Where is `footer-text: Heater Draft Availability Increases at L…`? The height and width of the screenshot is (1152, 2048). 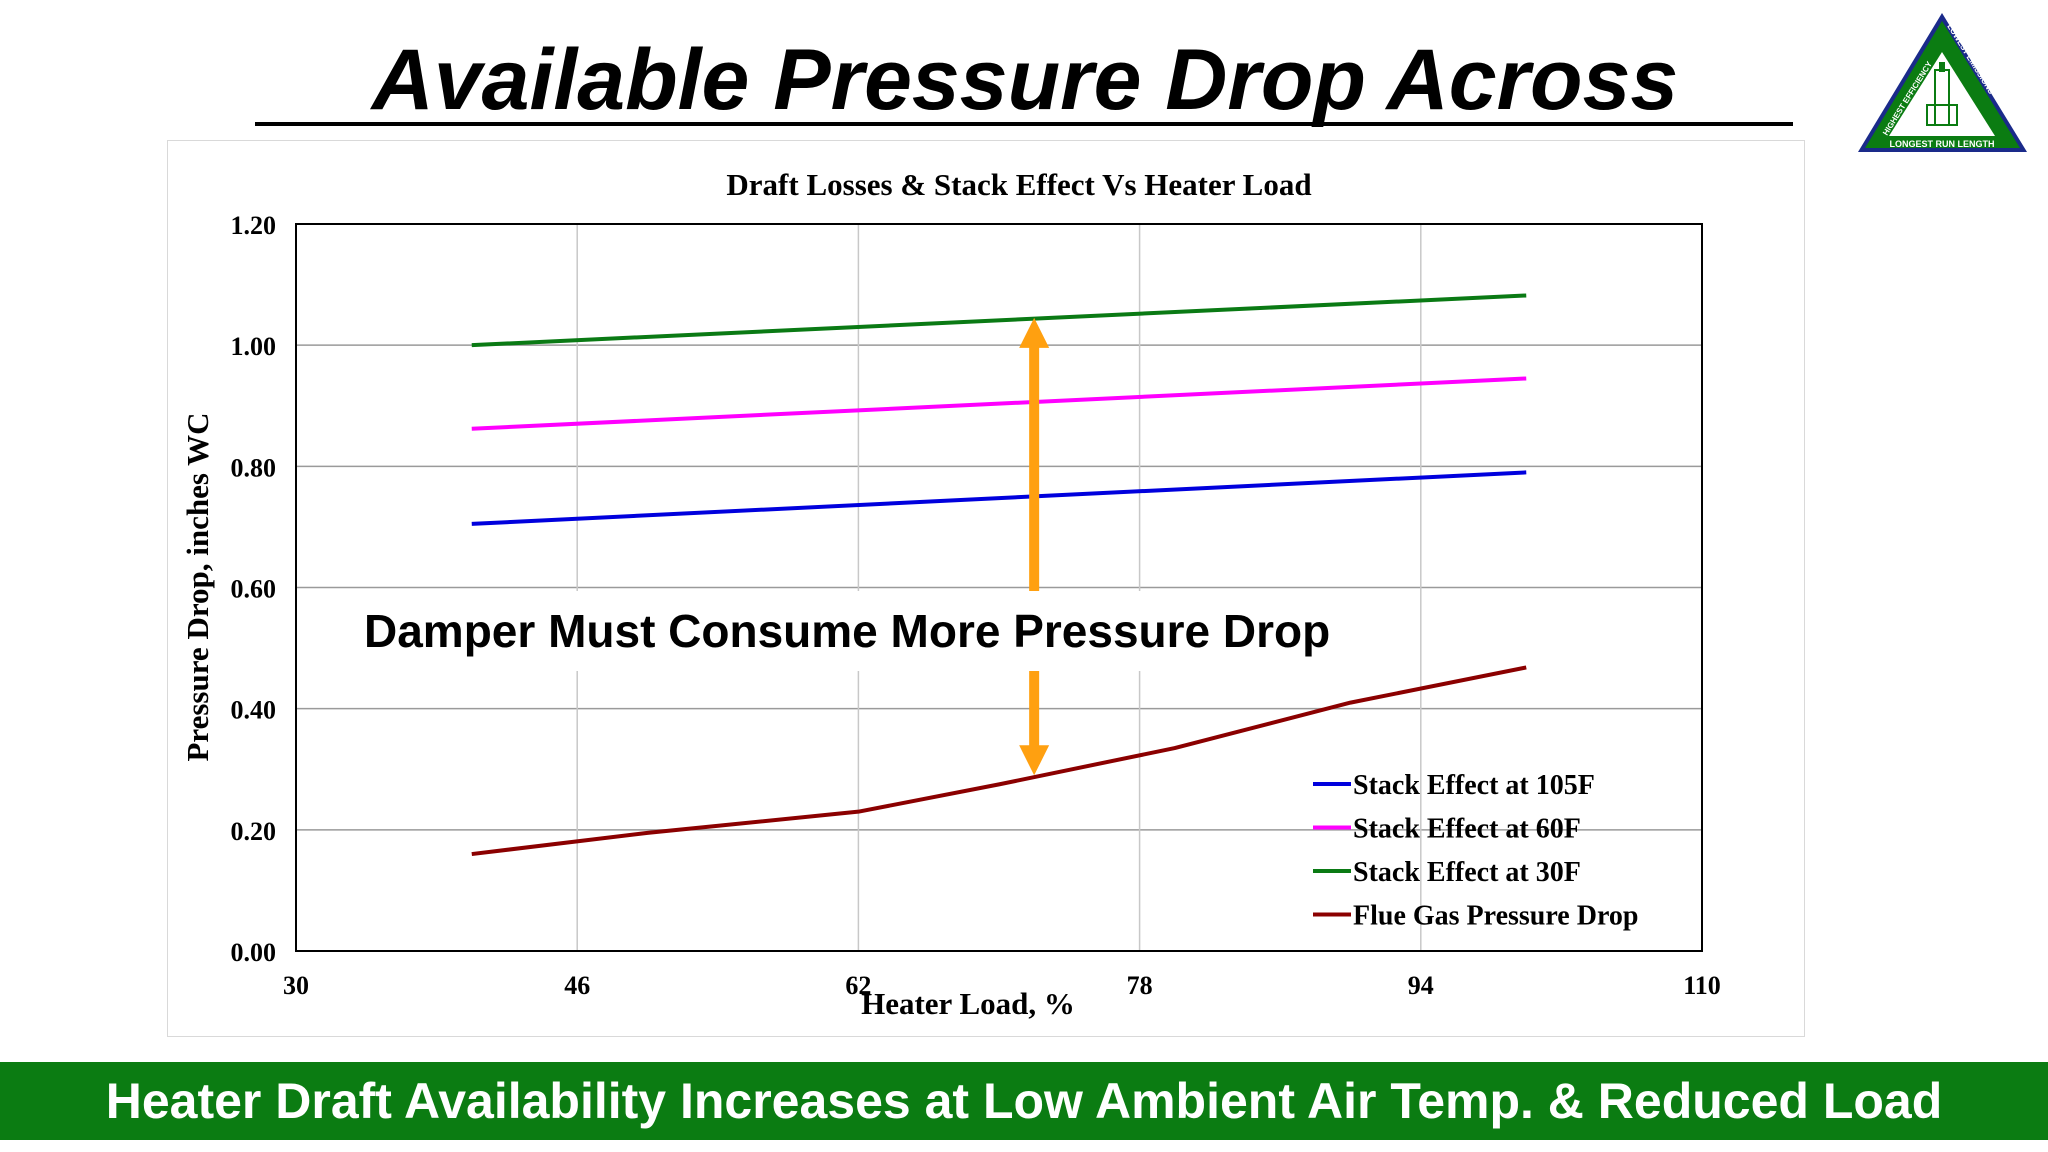 footer-text: Heater Draft Availability Increases at L… is located at coordinates (1024, 1101).